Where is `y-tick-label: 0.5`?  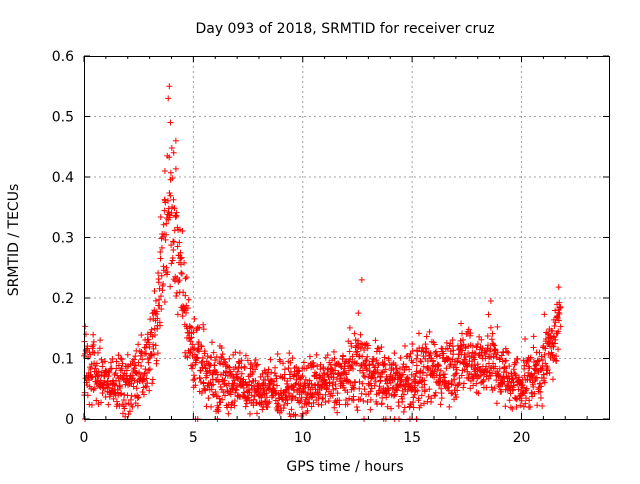 y-tick-label: 0.5 is located at coordinates (63, 118).